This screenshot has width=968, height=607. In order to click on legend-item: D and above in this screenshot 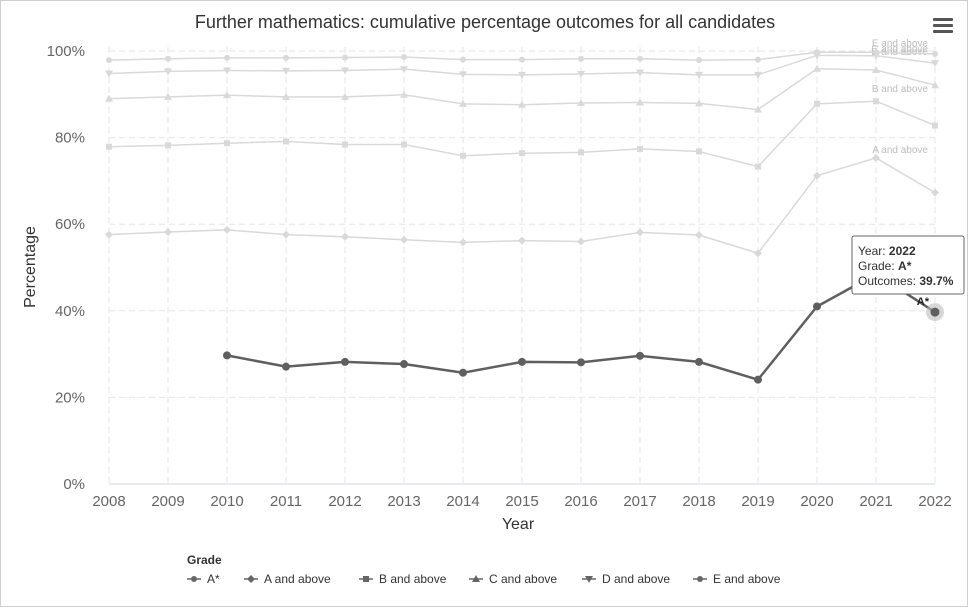, I will do `click(626, 579)`.